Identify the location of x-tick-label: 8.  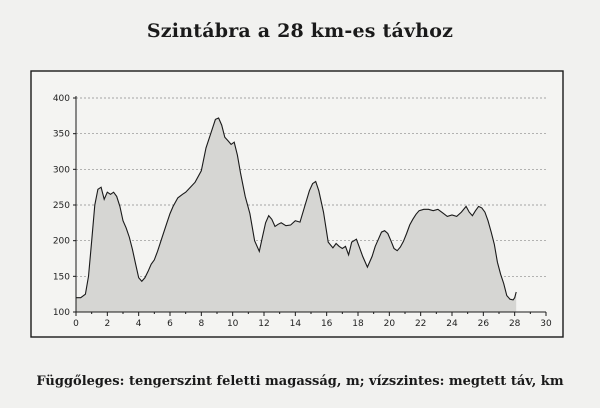
(201, 324).